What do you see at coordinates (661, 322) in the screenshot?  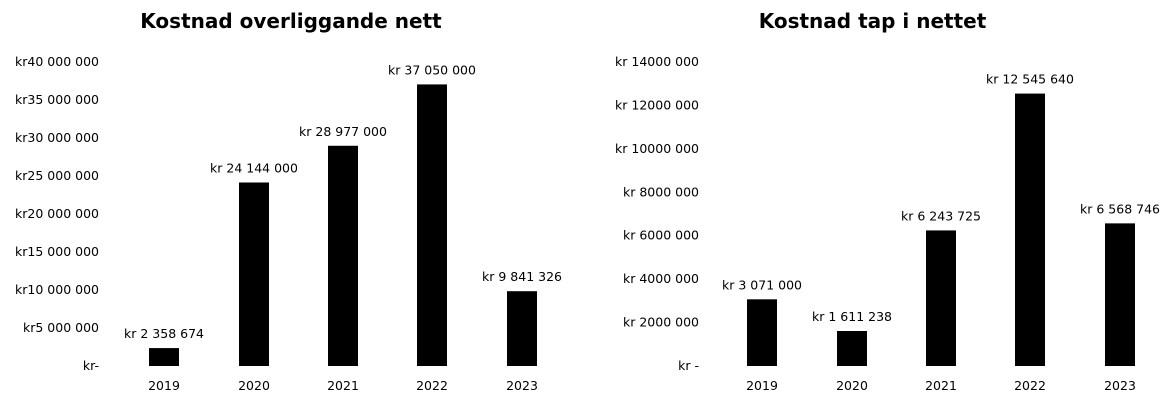 I see `y-tick-label: kr 2000 000` at bounding box center [661, 322].